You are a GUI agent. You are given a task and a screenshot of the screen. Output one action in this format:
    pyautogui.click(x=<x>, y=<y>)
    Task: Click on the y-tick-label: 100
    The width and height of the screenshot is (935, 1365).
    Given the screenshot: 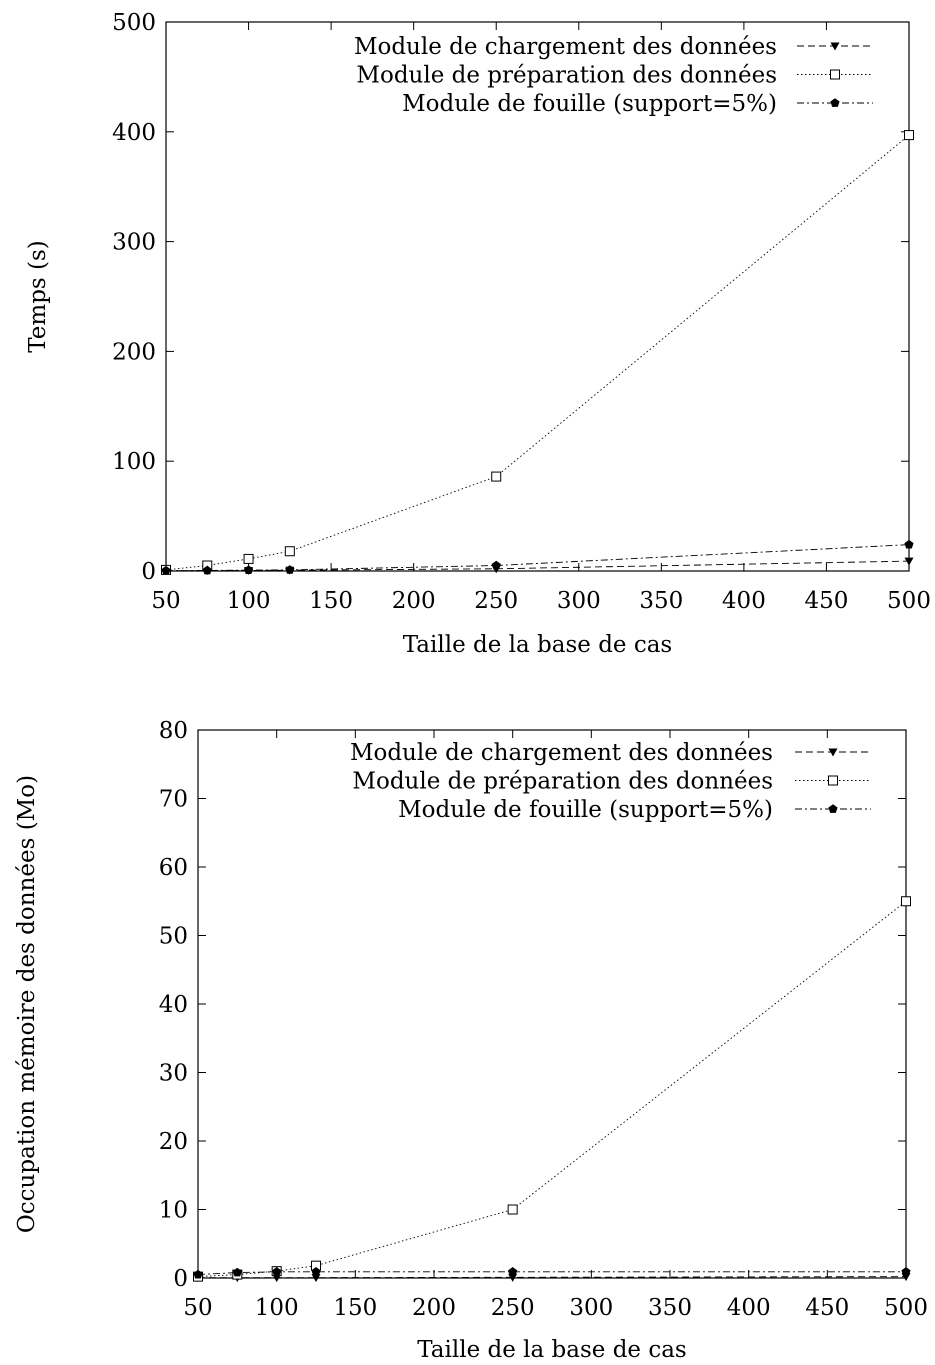 What is the action you would take?
    pyautogui.click(x=134, y=462)
    